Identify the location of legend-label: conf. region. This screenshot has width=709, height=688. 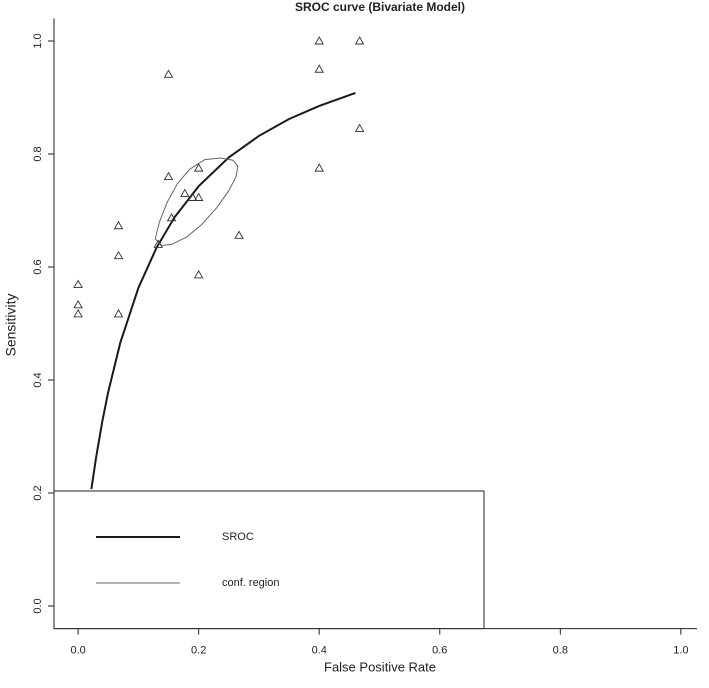
(250, 583).